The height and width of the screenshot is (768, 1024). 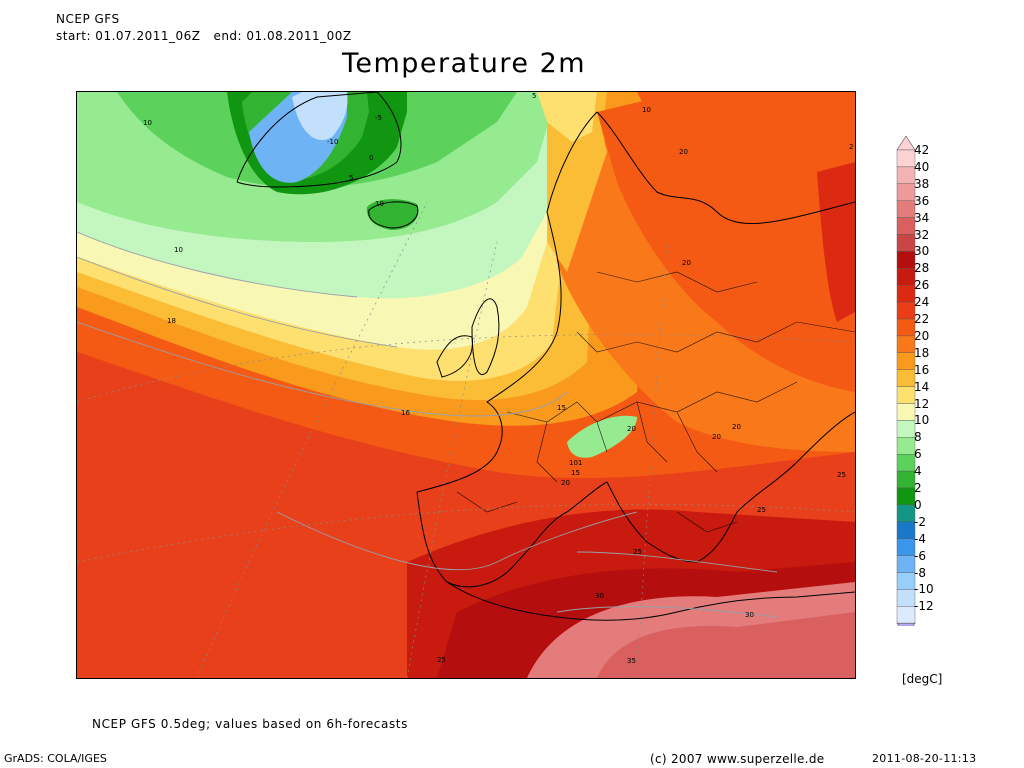 What do you see at coordinates (371, 158) in the screenshot?
I see `contour-label: 0` at bounding box center [371, 158].